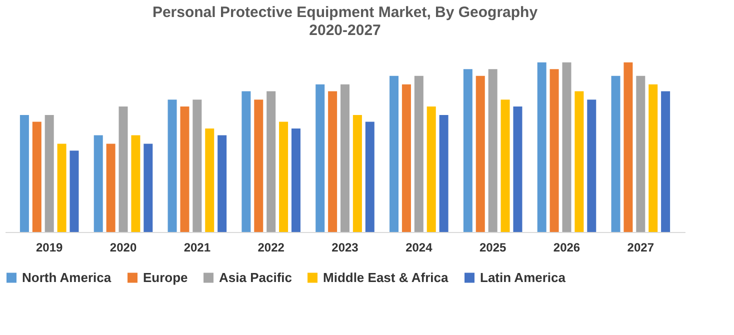 The image size is (734, 335). What do you see at coordinates (123, 247) in the screenshot?
I see `x-tick-label: 2020` at bounding box center [123, 247].